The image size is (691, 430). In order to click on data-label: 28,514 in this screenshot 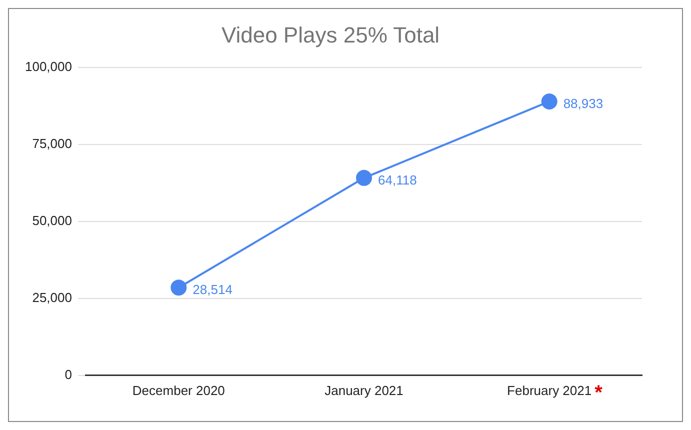, I will do `click(212, 290)`.